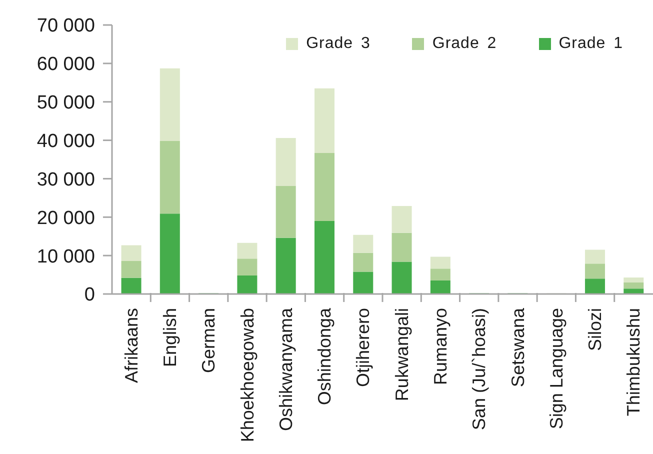 The image size is (653, 454). What do you see at coordinates (65, 218) in the screenshot?
I see `y-tick-label: 20 000` at bounding box center [65, 218].